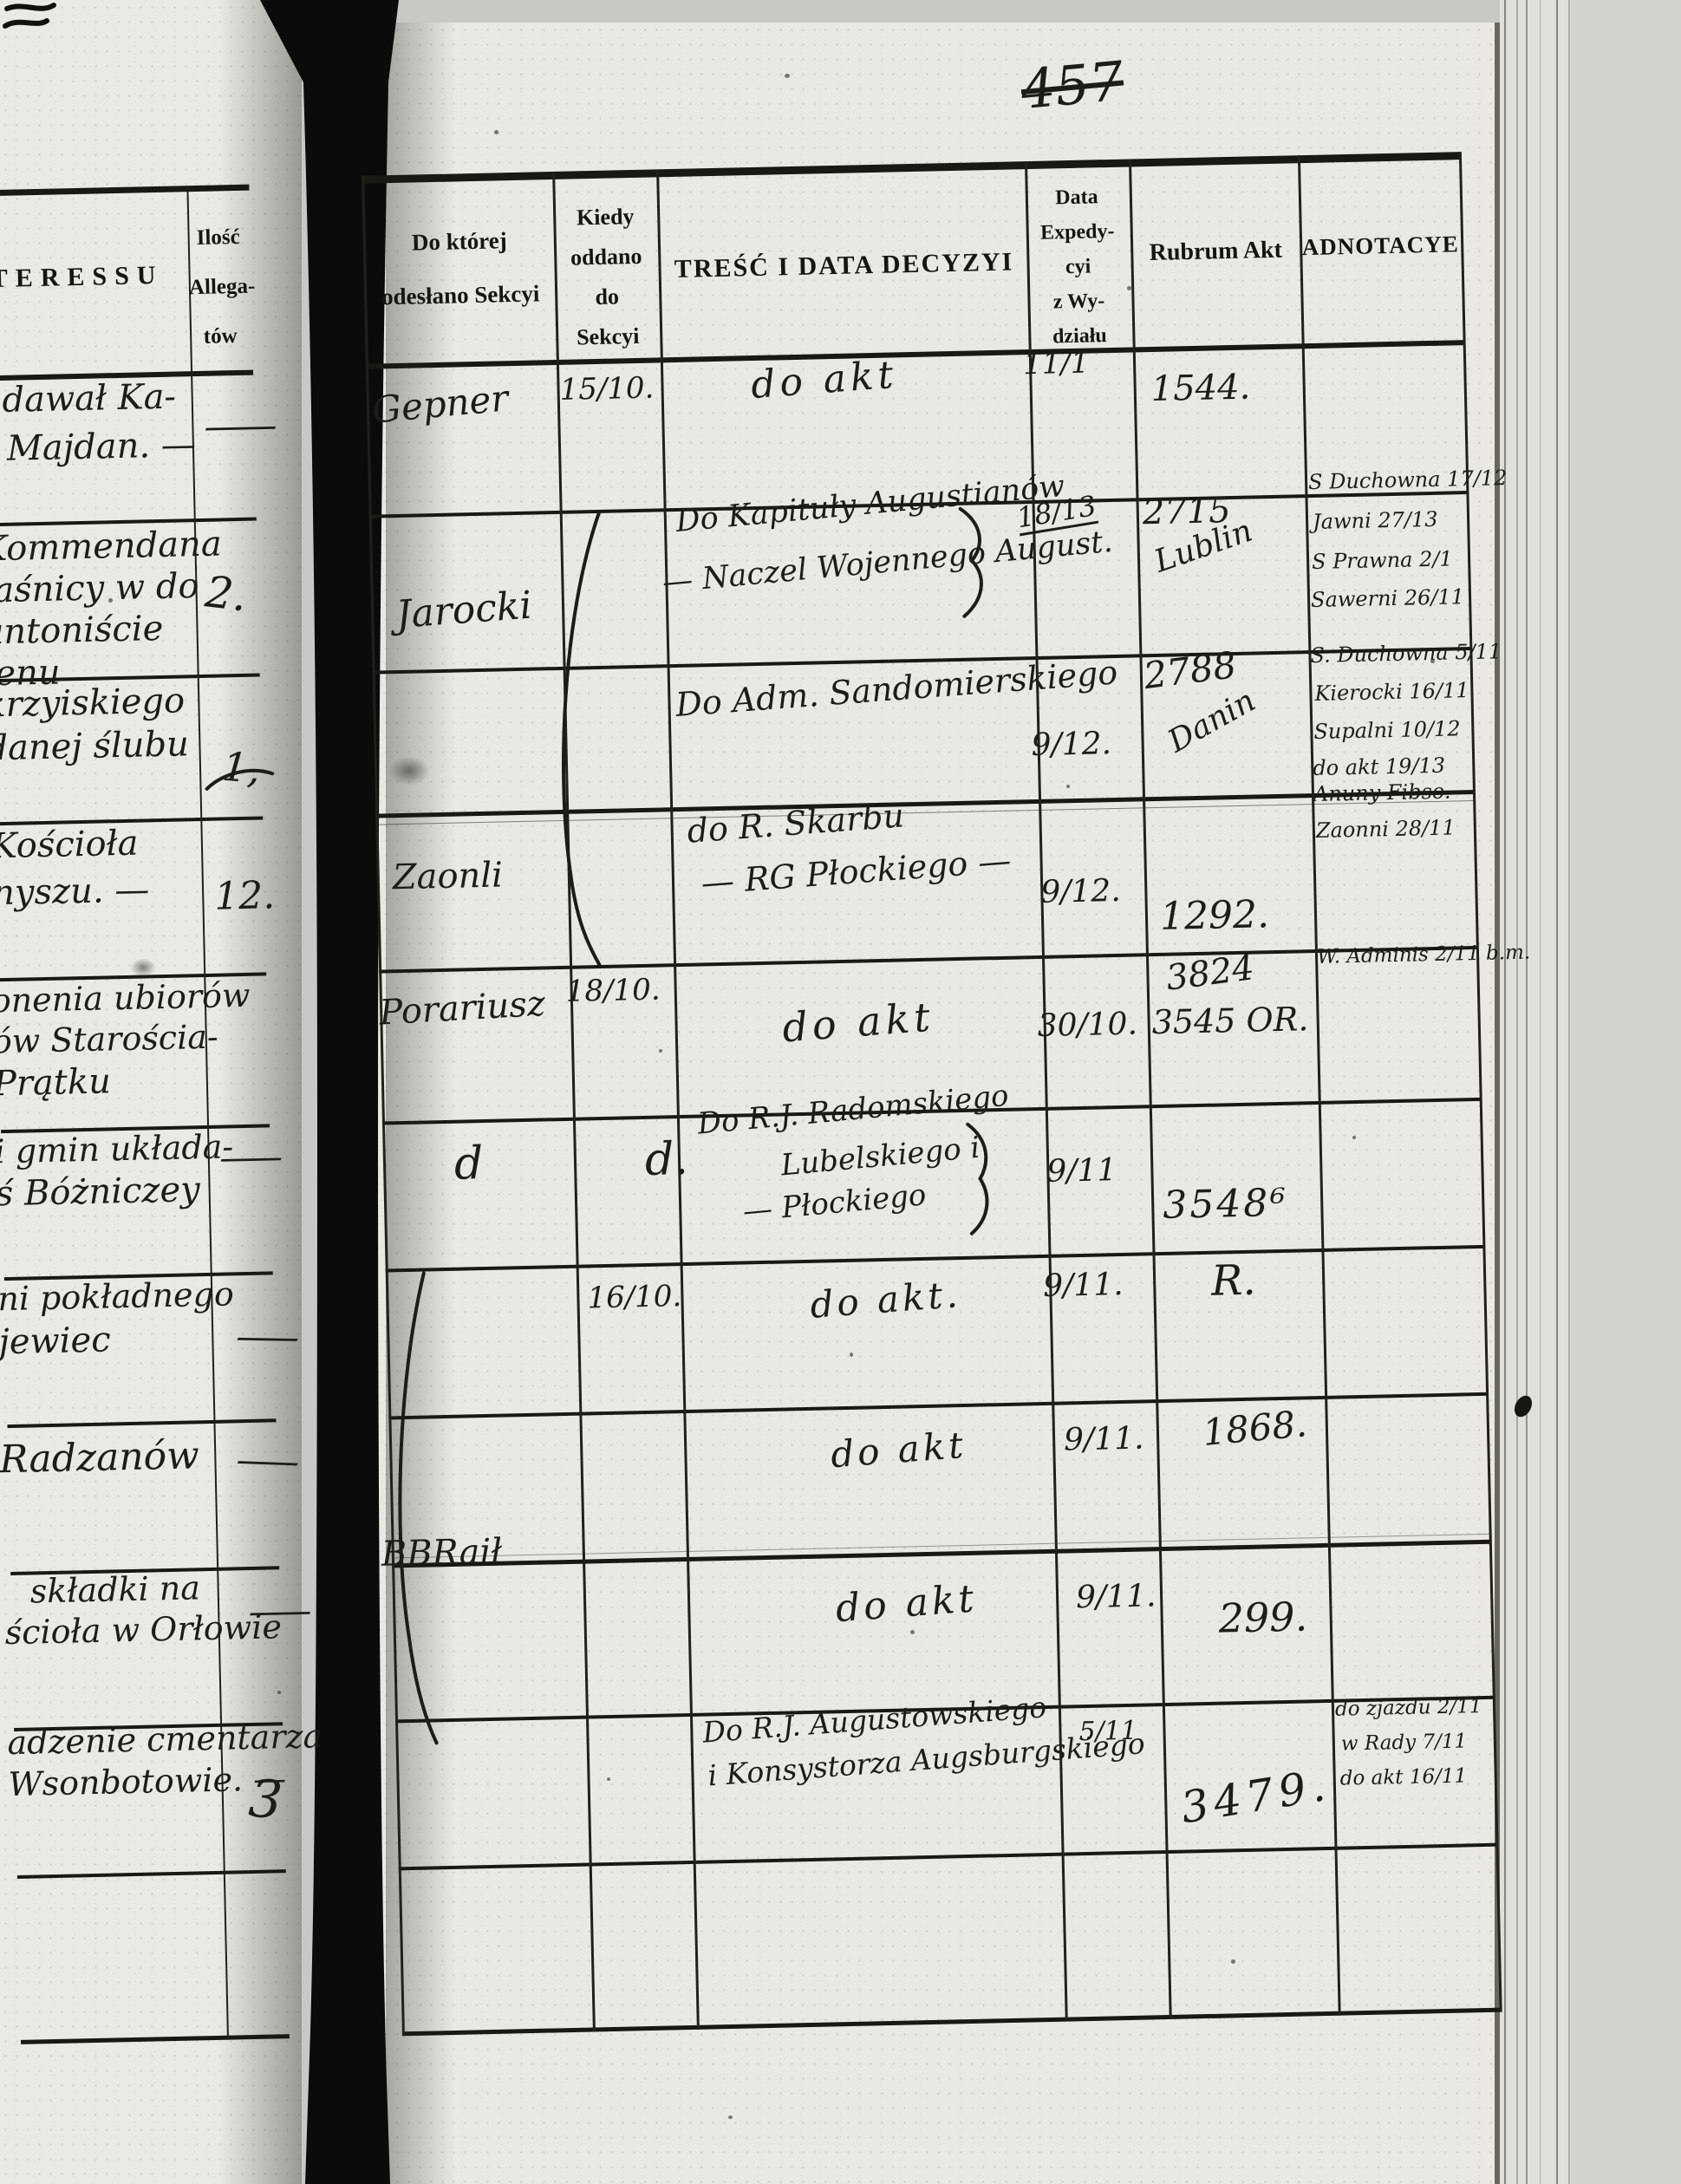 The height and width of the screenshot is (2184, 1681). Describe the element at coordinates (30, 16) in the screenshot. I see `corner-ink-scribble` at that location.